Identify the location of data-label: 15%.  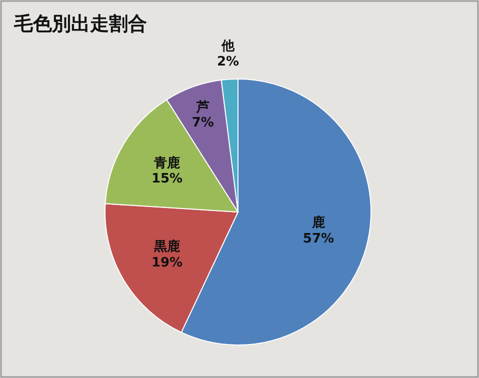
(167, 178).